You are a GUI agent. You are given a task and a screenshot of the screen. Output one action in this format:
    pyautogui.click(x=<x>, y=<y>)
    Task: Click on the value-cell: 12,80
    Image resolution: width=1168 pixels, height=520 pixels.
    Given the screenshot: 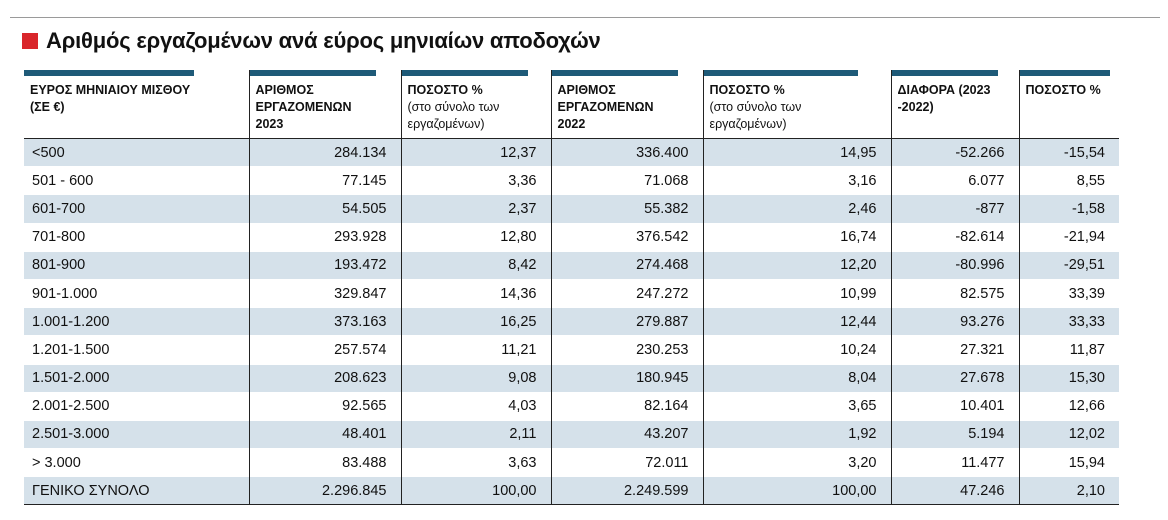 What is the action you would take?
    pyautogui.click(x=475, y=237)
    